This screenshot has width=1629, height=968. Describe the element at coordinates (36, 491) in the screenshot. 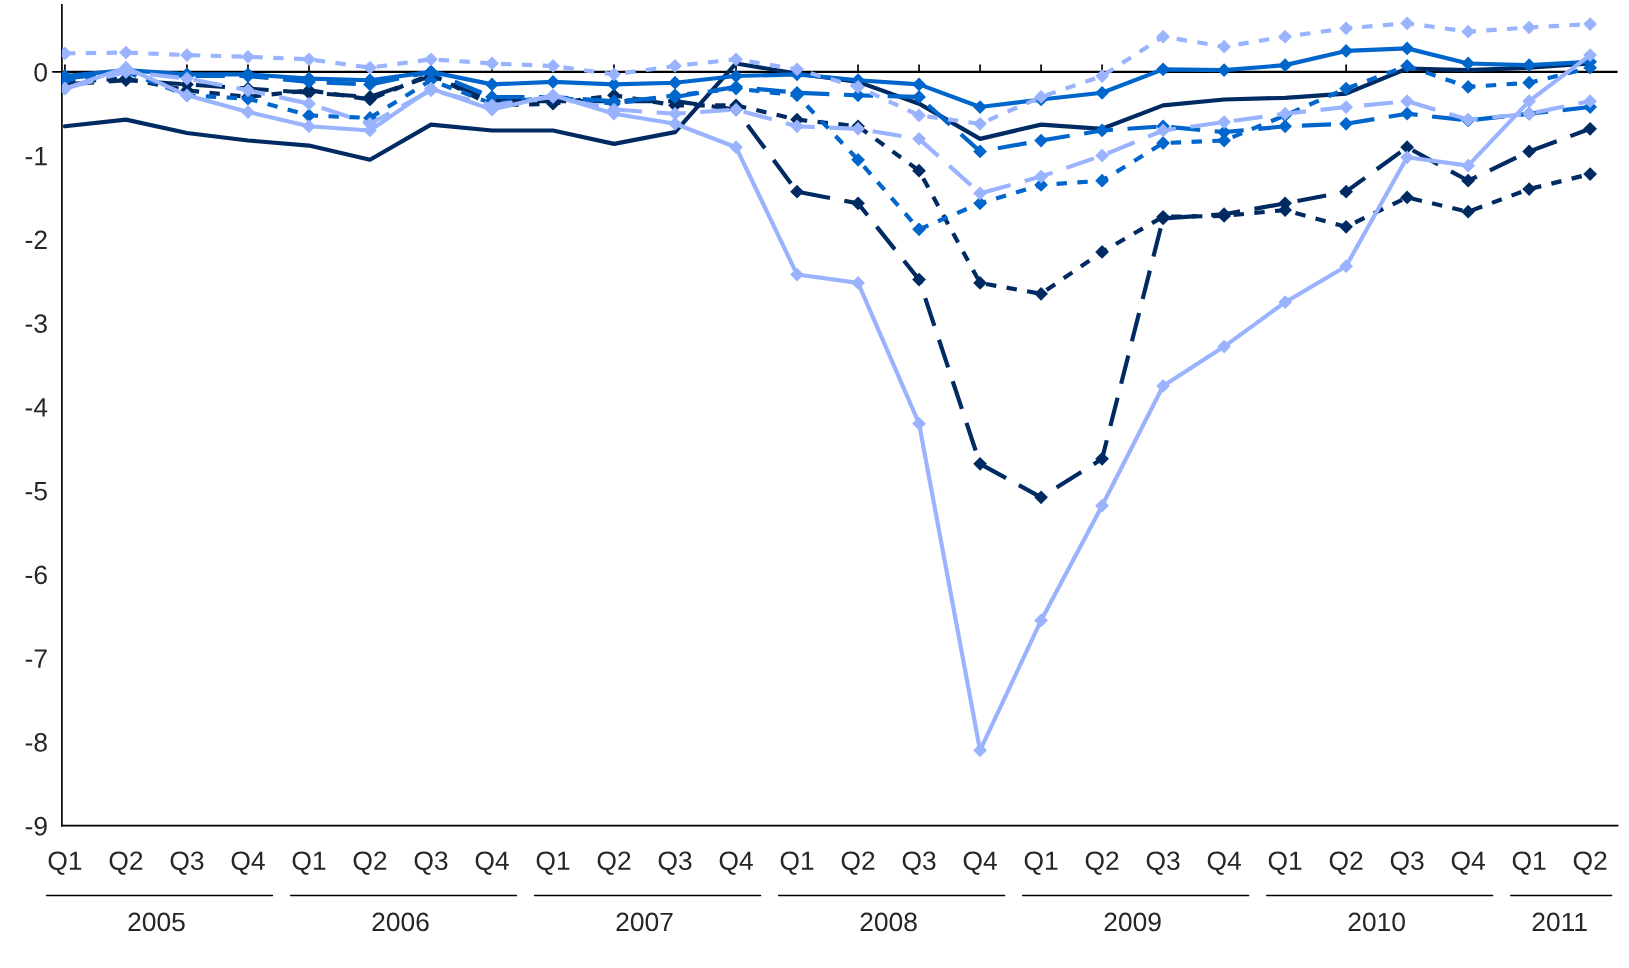

I see `y-tick-label: -5` at that location.